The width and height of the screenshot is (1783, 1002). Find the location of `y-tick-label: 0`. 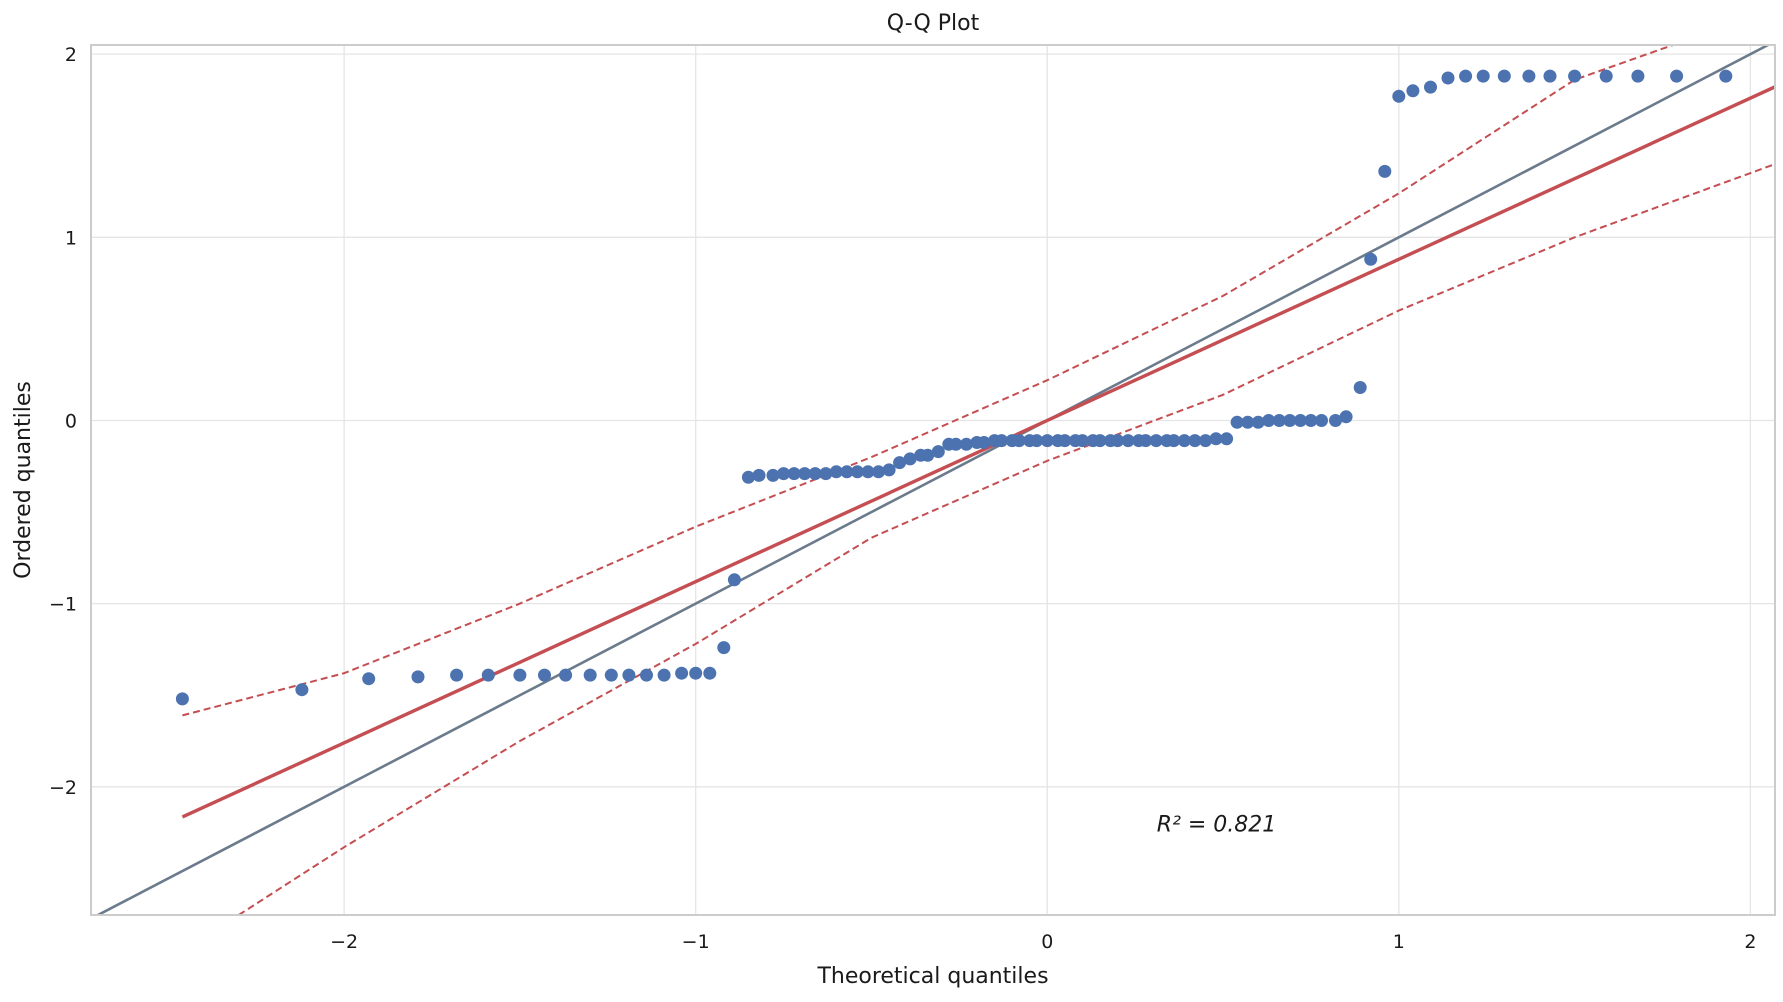

y-tick-label: 0 is located at coordinates (71, 421).